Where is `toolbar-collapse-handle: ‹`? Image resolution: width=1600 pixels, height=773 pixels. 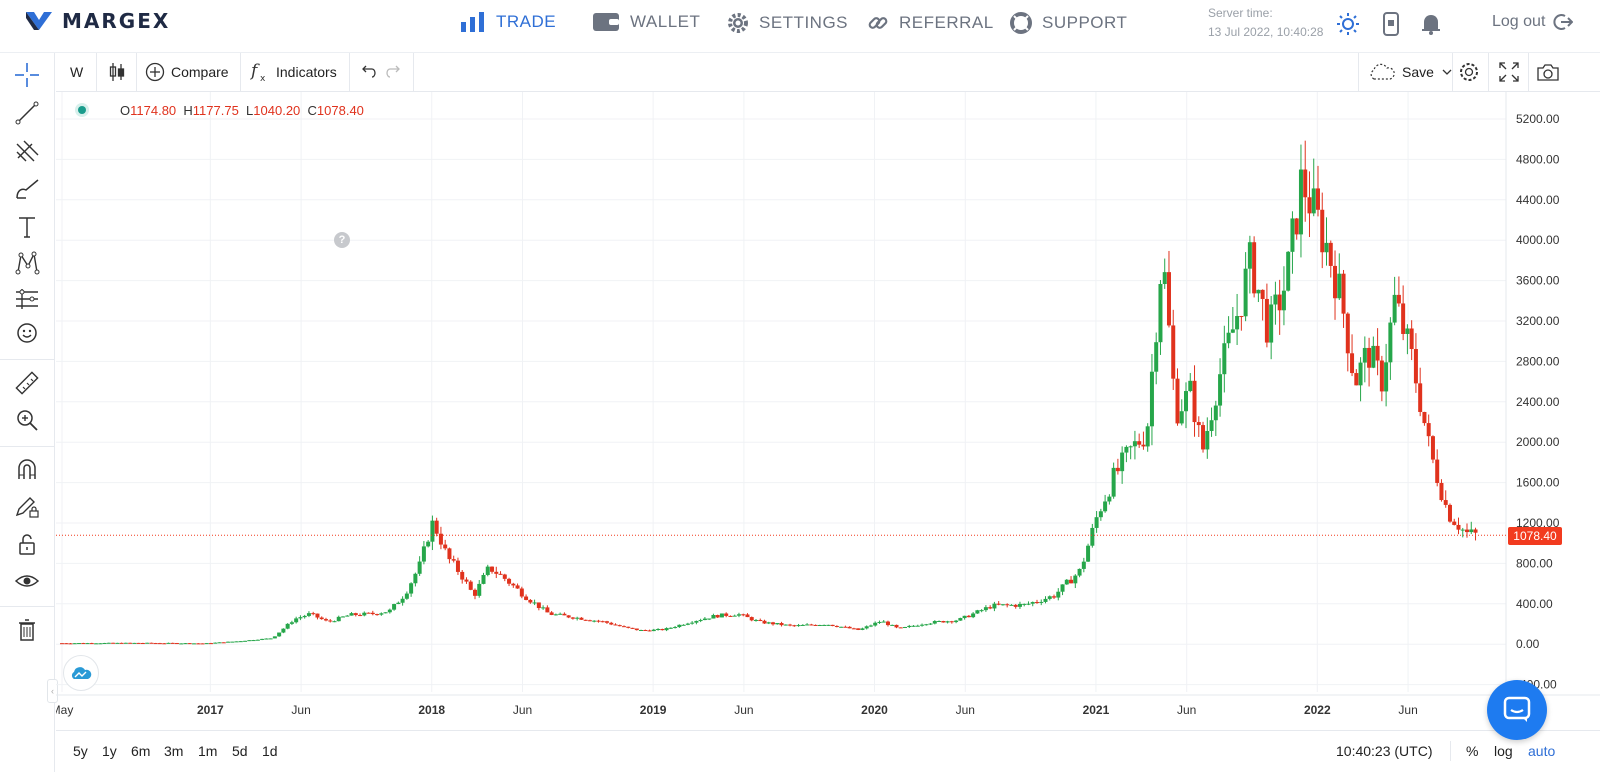 toolbar-collapse-handle: ‹ is located at coordinates (52, 691).